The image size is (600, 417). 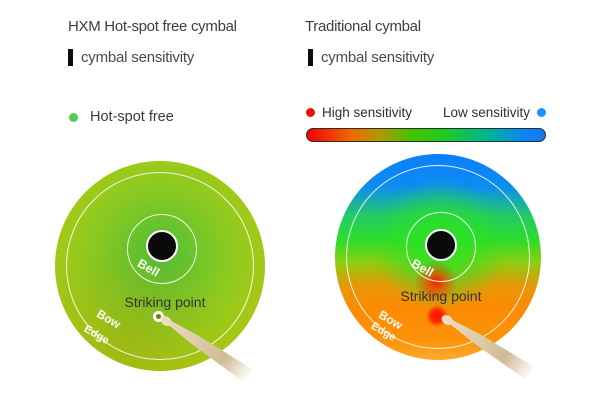 I want to click on sensitivity-legend-row: High sensitivity Low sensitivity, so click(x=426, y=112).